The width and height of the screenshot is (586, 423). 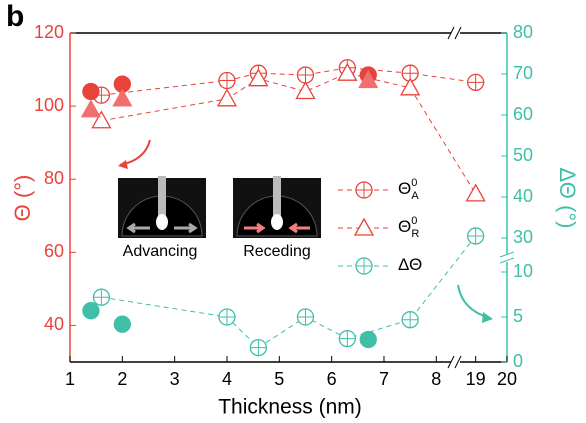 I want to click on x-tick-label: 5, so click(x=279, y=379).